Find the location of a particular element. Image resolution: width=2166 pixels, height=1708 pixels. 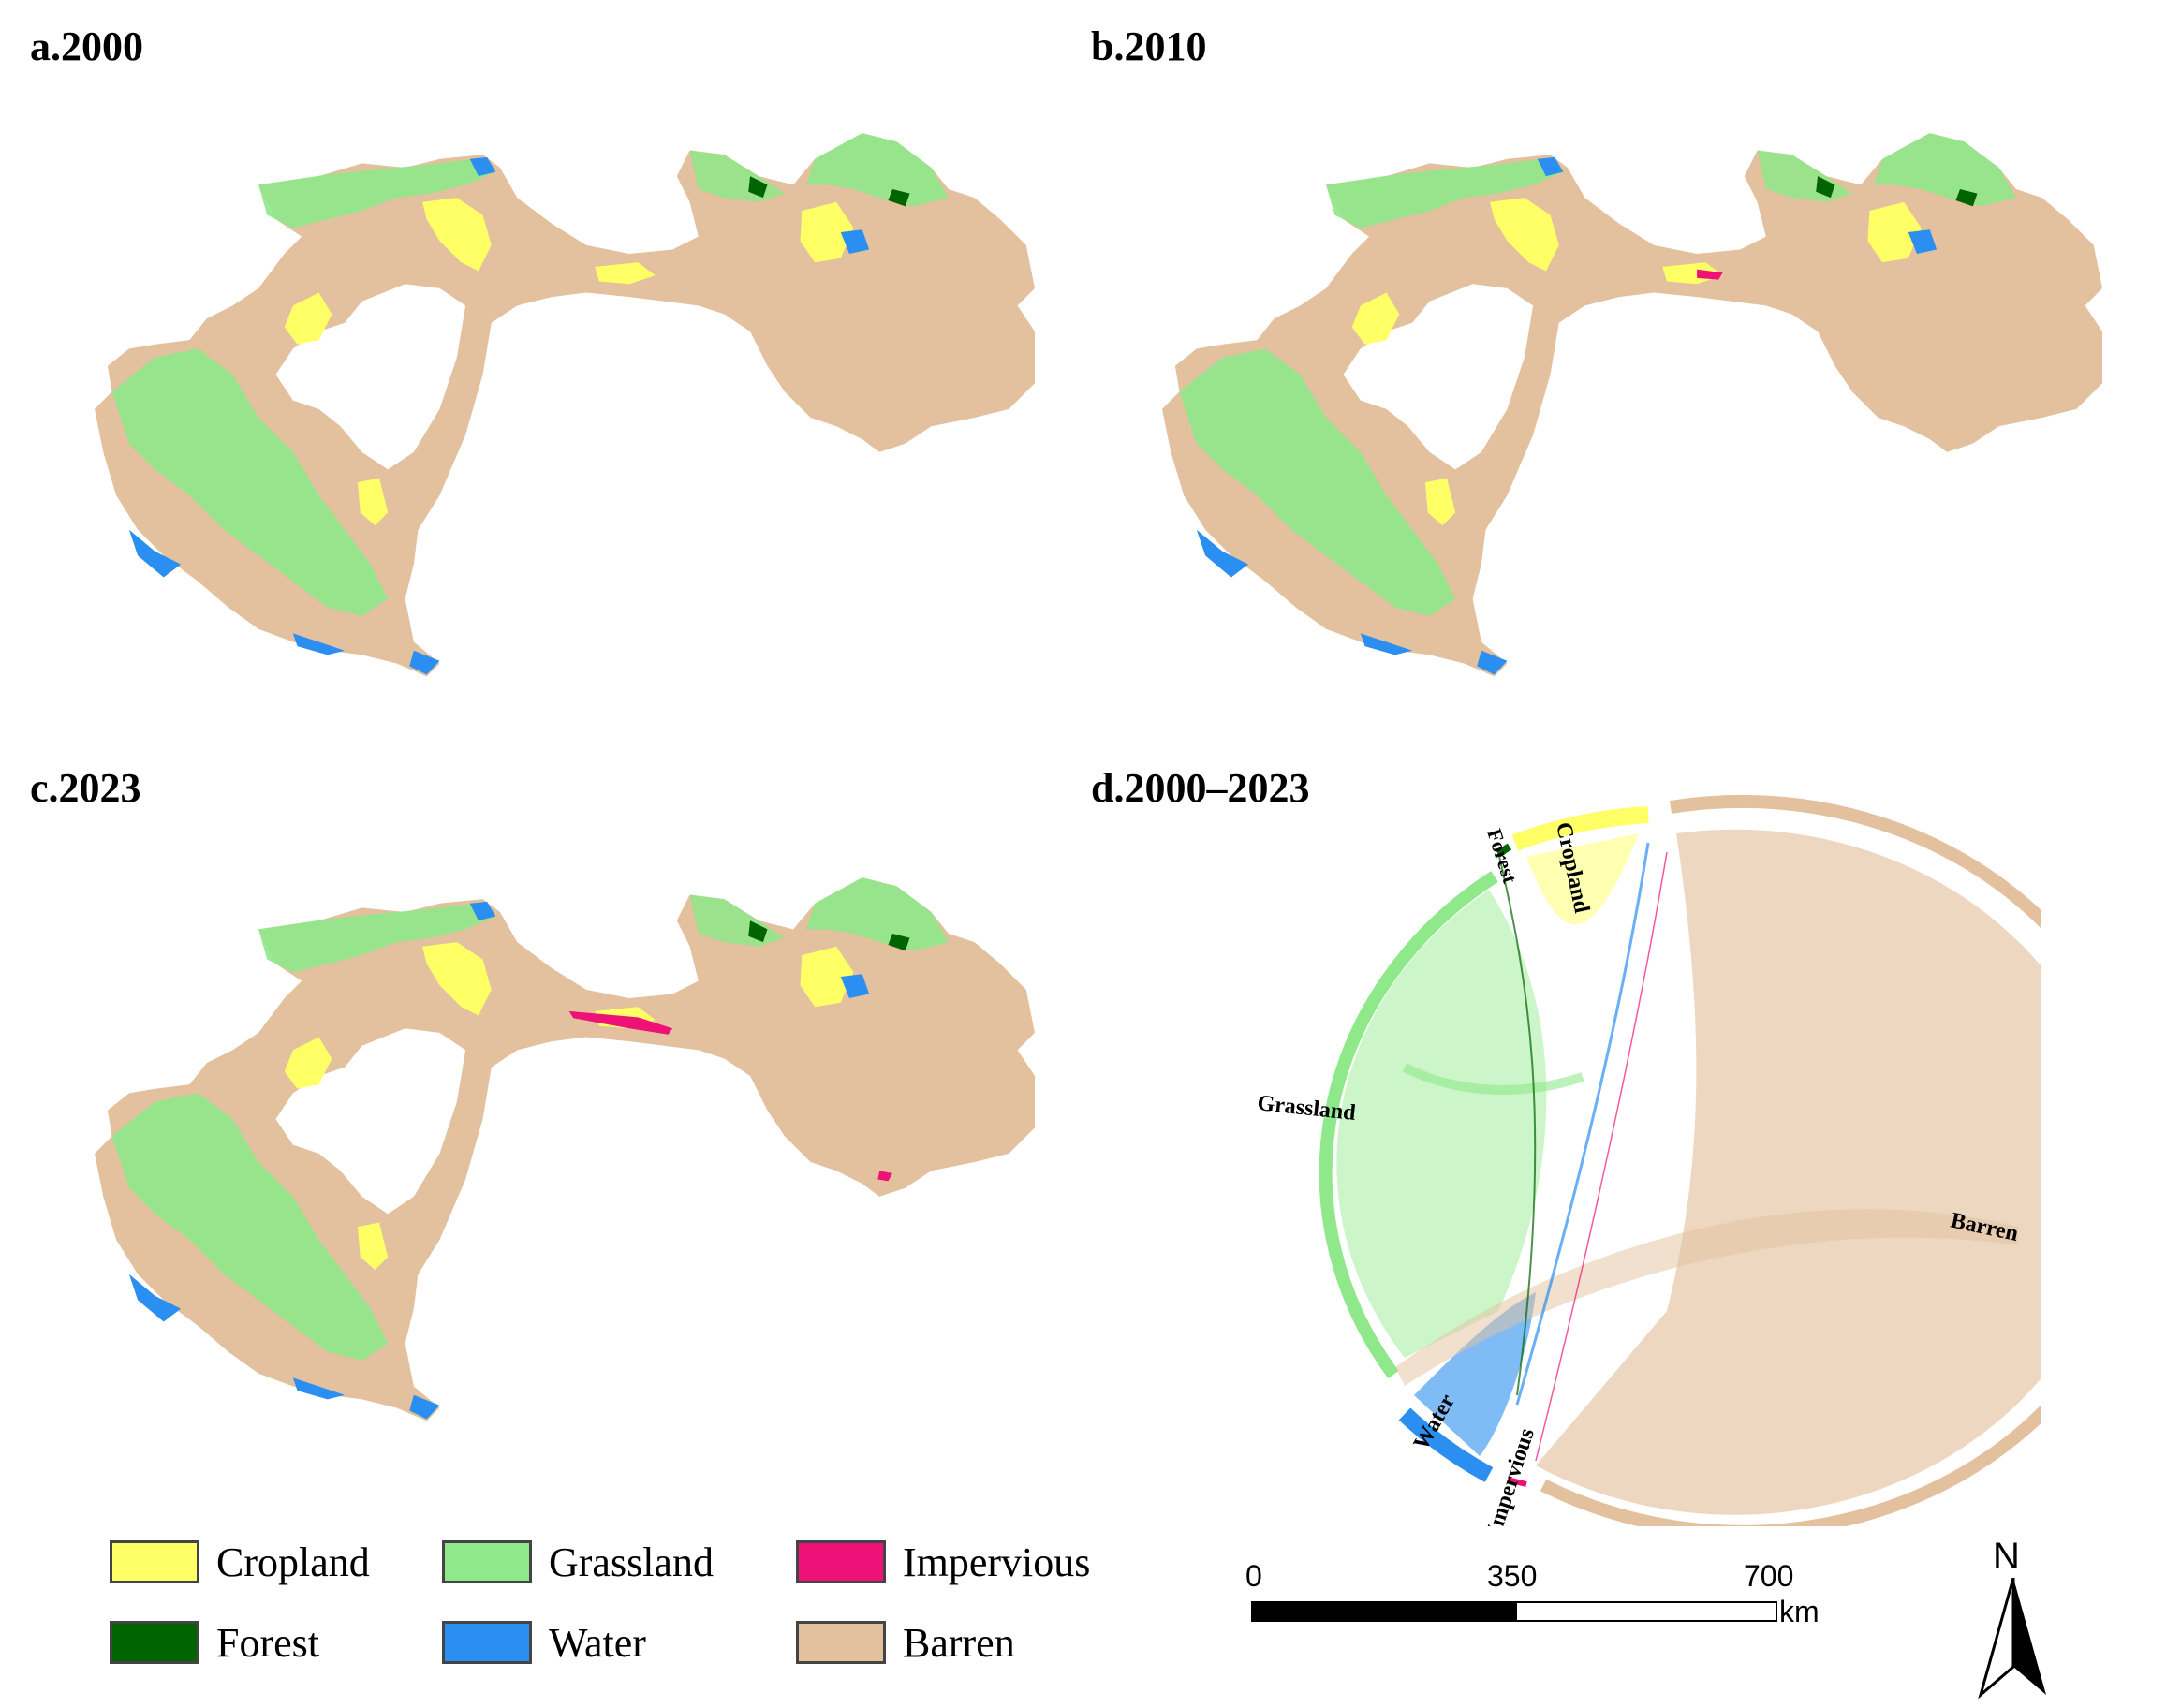

scale-bar-black is located at coordinates (1384, 1611).